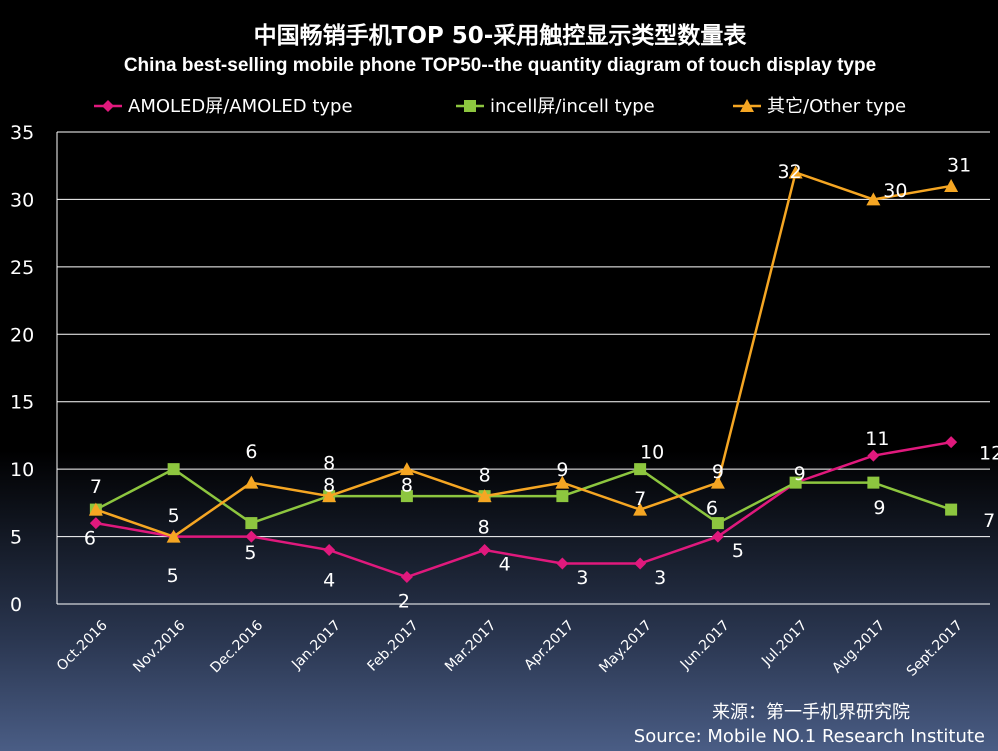 This screenshot has height=751, width=998. What do you see at coordinates (935, 649) in the screenshot?
I see `x-tick-label: Sept.2017` at bounding box center [935, 649].